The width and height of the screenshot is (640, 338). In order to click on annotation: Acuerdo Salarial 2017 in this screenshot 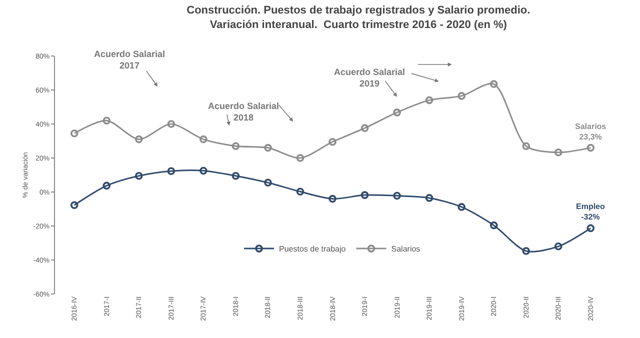, I will do `click(130, 60)`.